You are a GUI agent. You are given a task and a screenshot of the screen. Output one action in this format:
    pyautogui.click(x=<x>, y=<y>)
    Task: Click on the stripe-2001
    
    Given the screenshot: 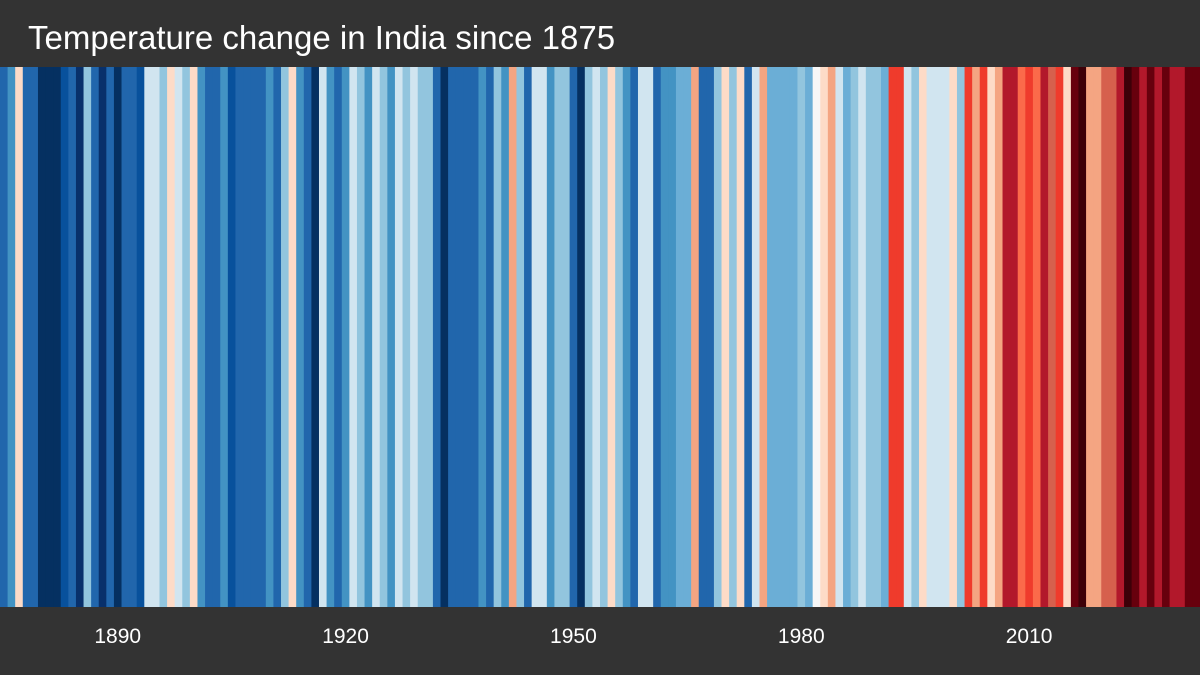 What is the action you would take?
    pyautogui.click(x=961, y=337)
    